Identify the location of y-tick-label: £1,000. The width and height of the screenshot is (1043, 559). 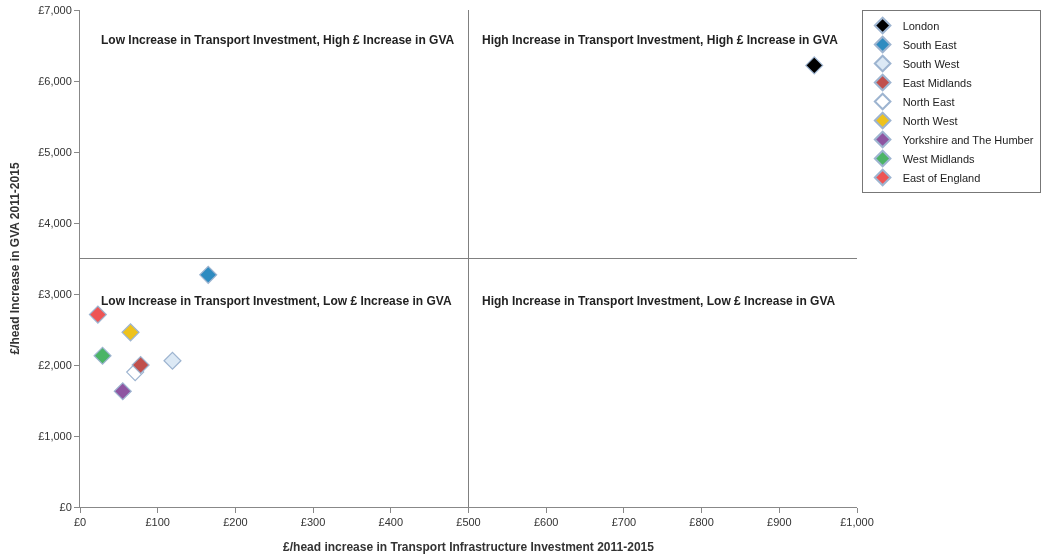
(55, 435).